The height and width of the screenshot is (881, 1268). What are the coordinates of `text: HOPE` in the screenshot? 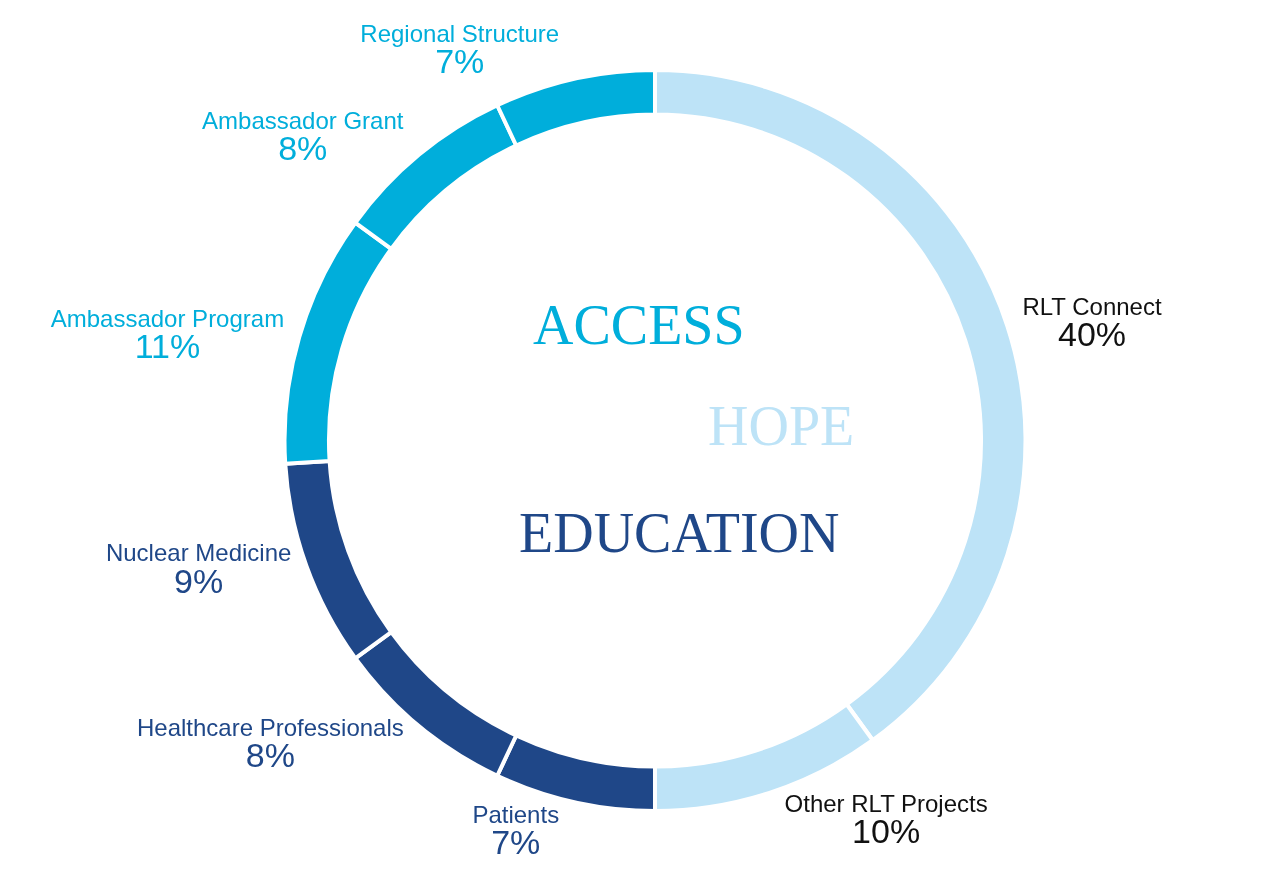 It's located at (781, 426).